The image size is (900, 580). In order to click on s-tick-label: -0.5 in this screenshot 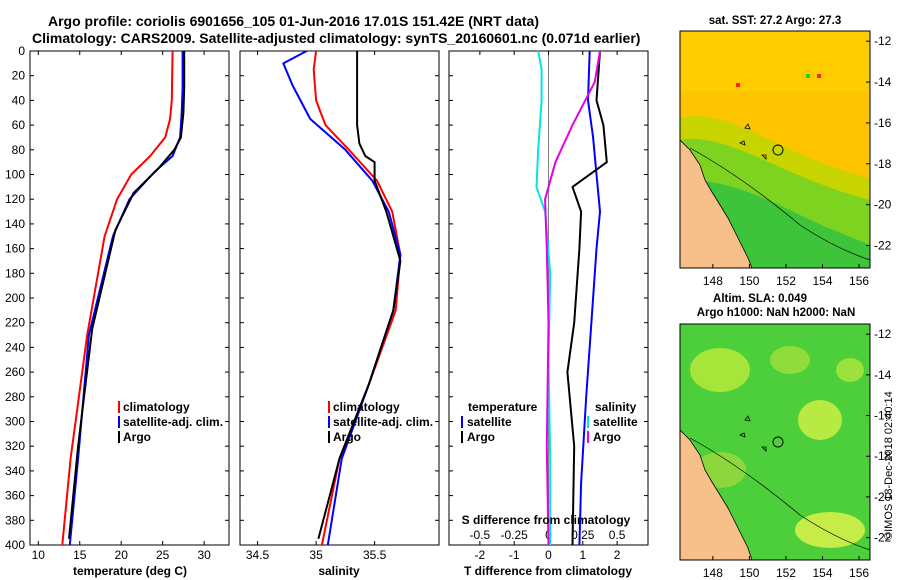, I will do `click(480, 535)`.